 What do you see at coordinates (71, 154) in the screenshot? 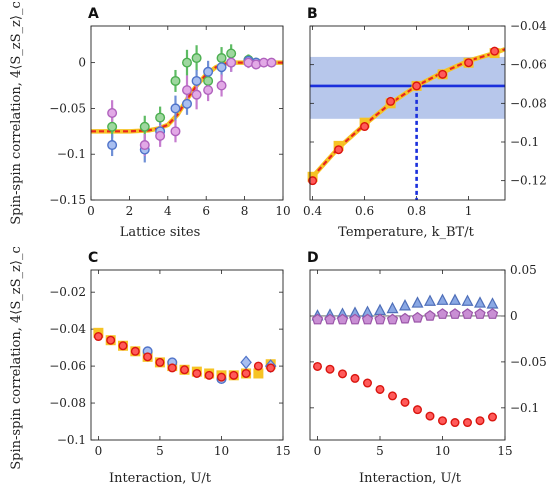
I see `panel-a-ytick-label: −0.1` at bounding box center [71, 154].